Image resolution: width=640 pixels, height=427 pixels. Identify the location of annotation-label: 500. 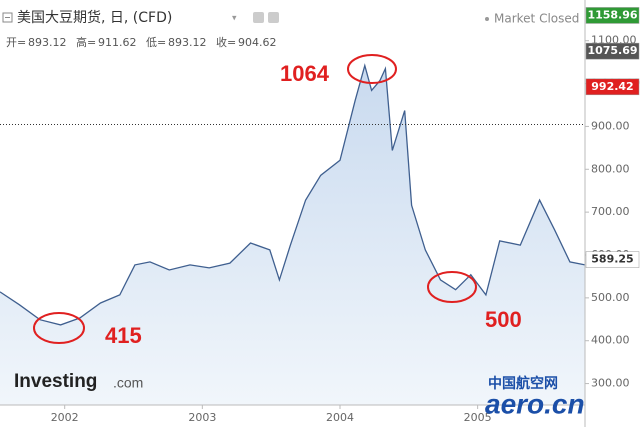
(503, 319).